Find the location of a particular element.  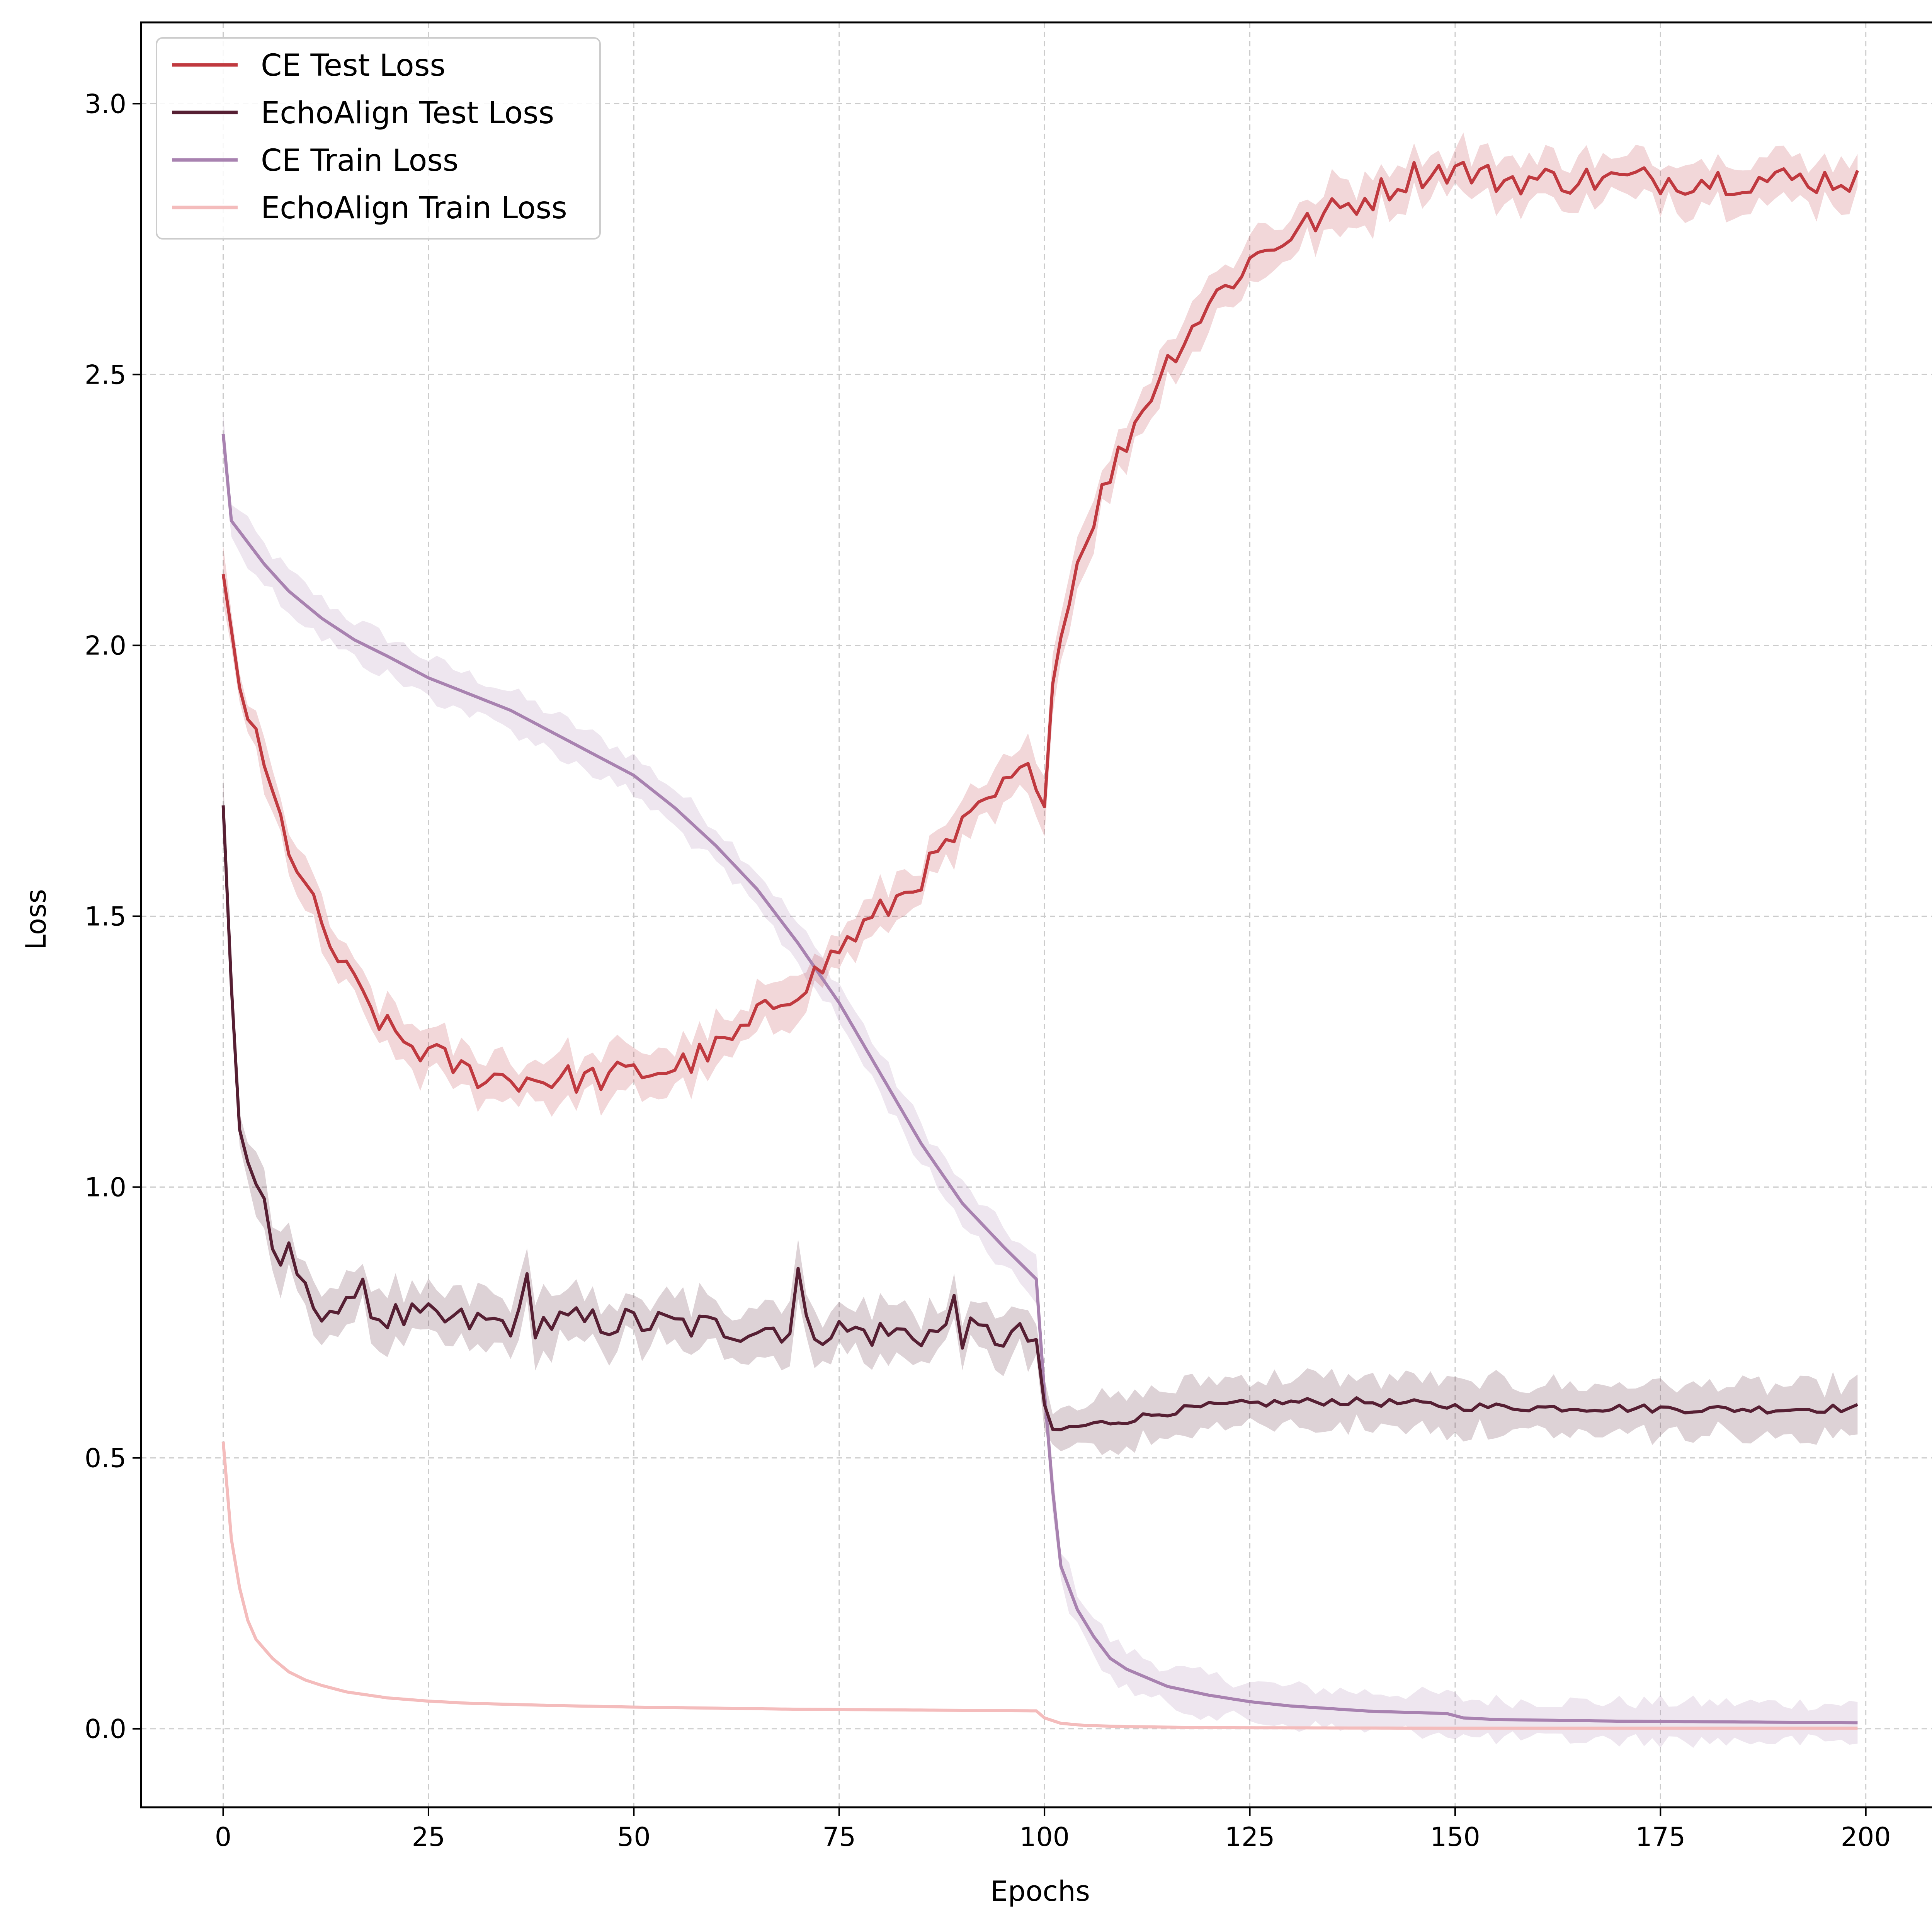

legend-box is located at coordinates (378, 138).